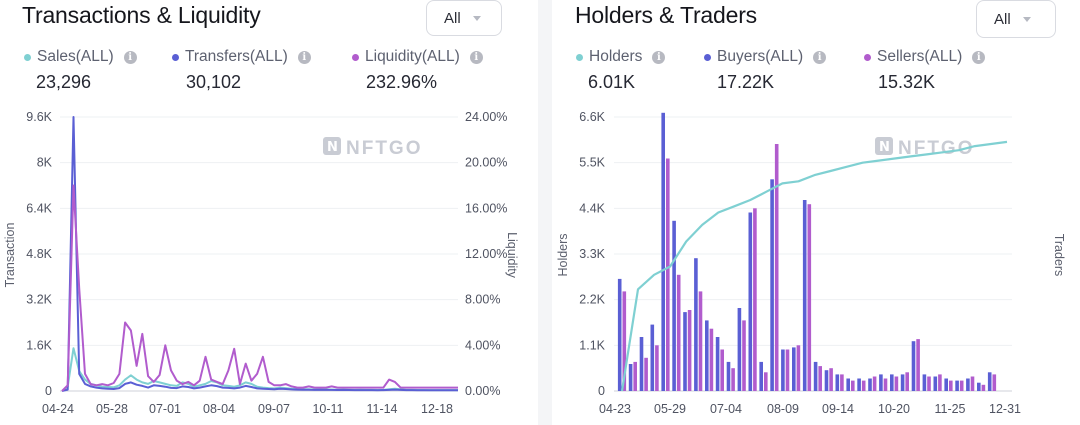 This screenshot has height=425, width=1080. I want to click on legend-liquidity: Liquidity(ALL) i, so click(417, 57).